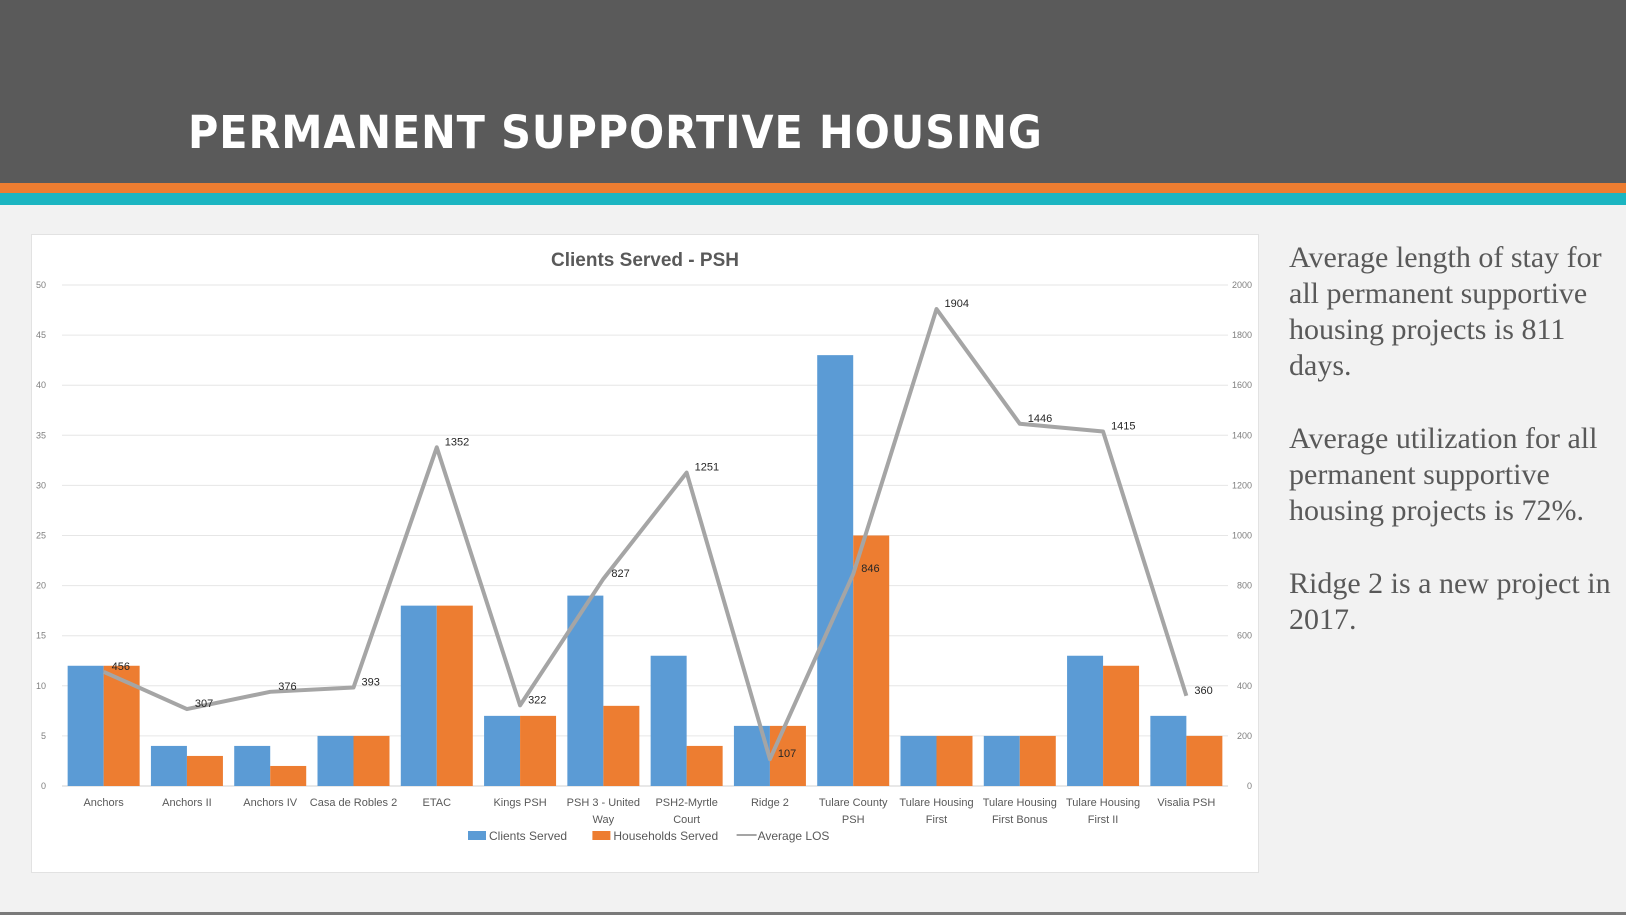 The image size is (1626, 915). What do you see at coordinates (287, 687) in the screenshot?
I see `data-label-average-los: 376` at bounding box center [287, 687].